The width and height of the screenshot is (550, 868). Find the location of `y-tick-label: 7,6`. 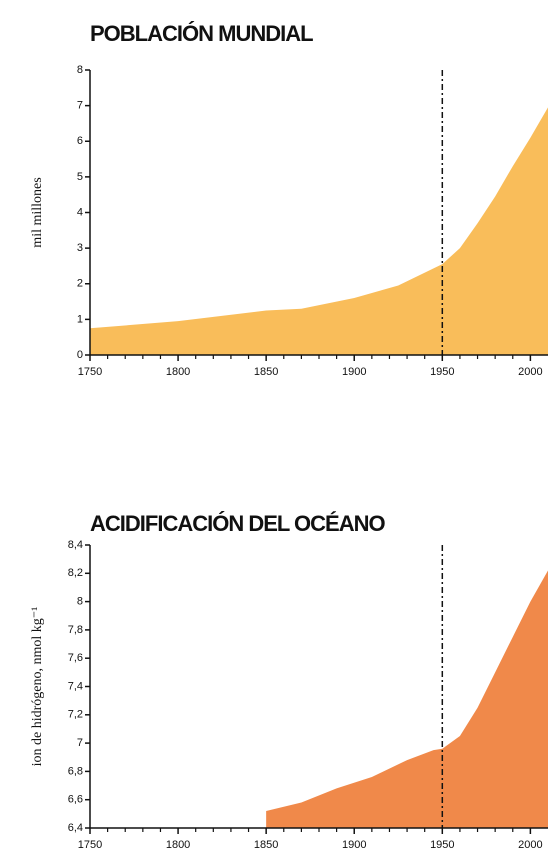

y-tick-label: 7,6 is located at coordinates (75, 658).